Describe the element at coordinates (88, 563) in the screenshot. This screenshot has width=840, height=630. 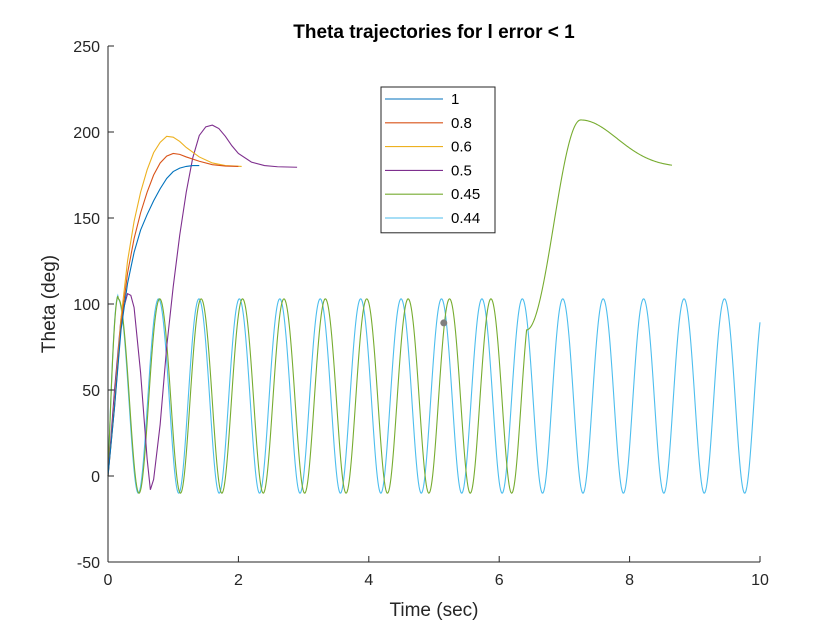
I see `y-tick-label: -50` at that location.